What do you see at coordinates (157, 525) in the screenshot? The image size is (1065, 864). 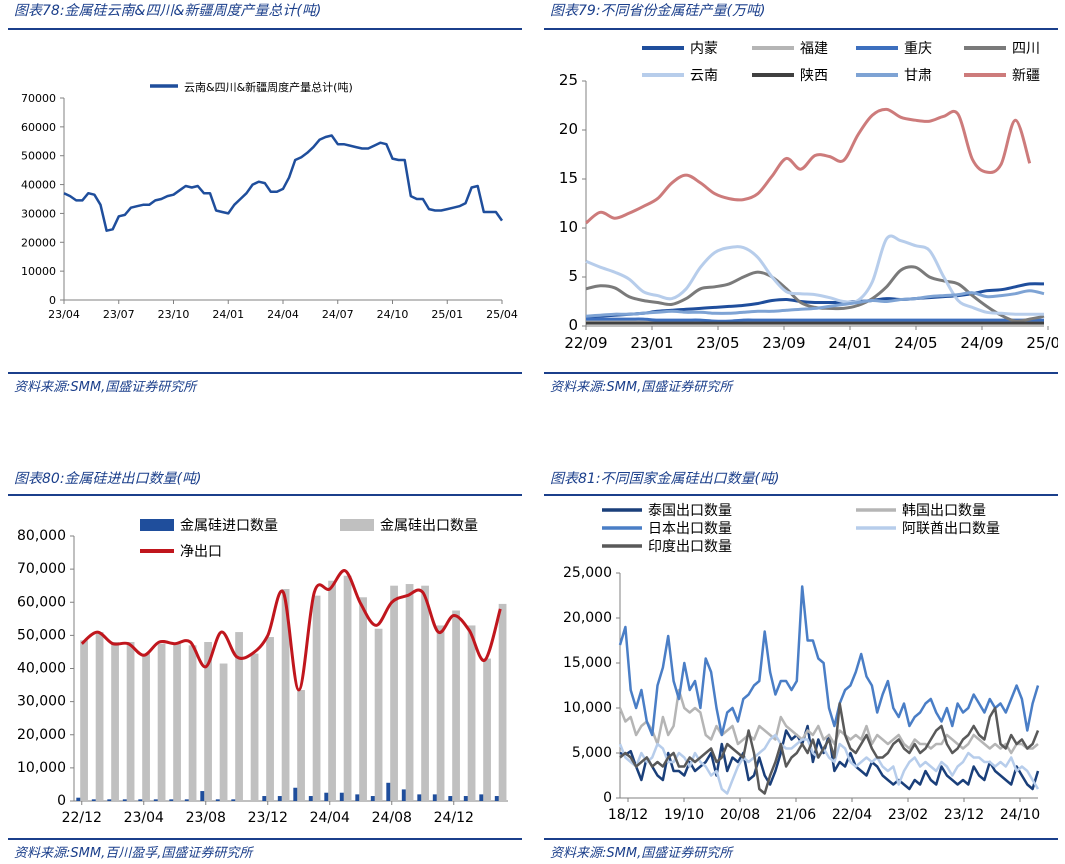 I see `legend-swatch` at bounding box center [157, 525].